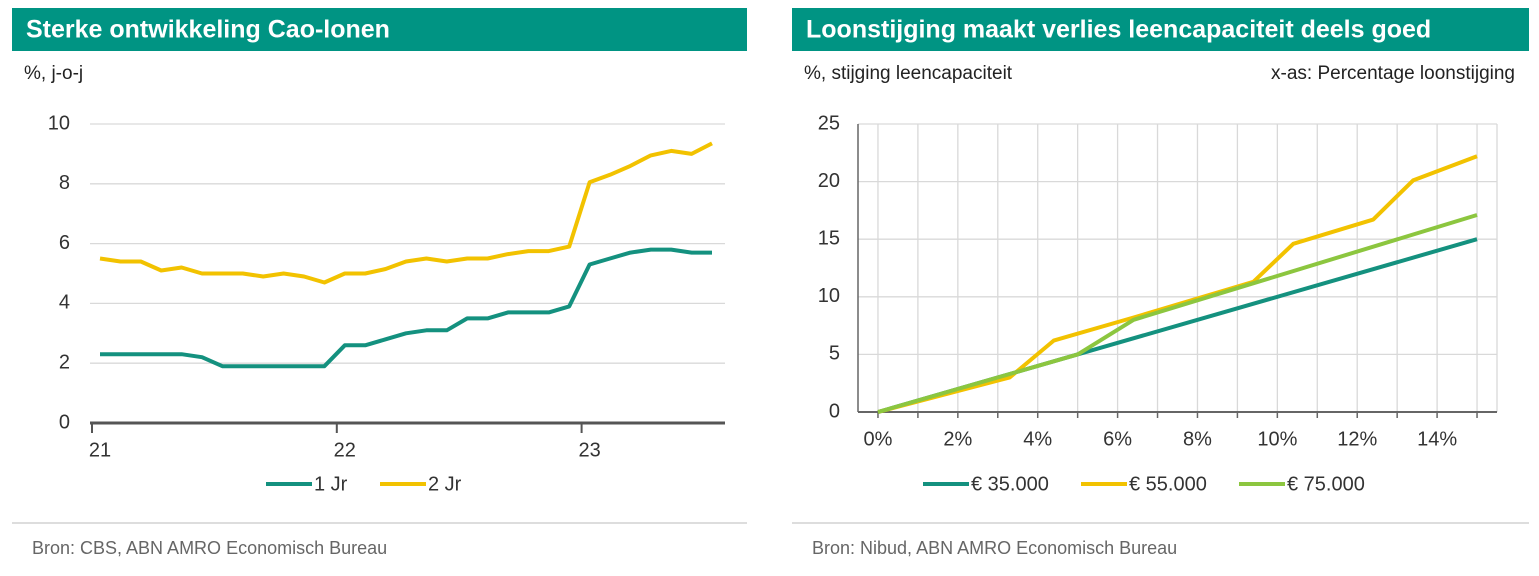 The height and width of the screenshot is (576, 1539). What do you see at coordinates (834, 354) in the screenshot?
I see `y-tick-label: 5` at bounding box center [834, 354].